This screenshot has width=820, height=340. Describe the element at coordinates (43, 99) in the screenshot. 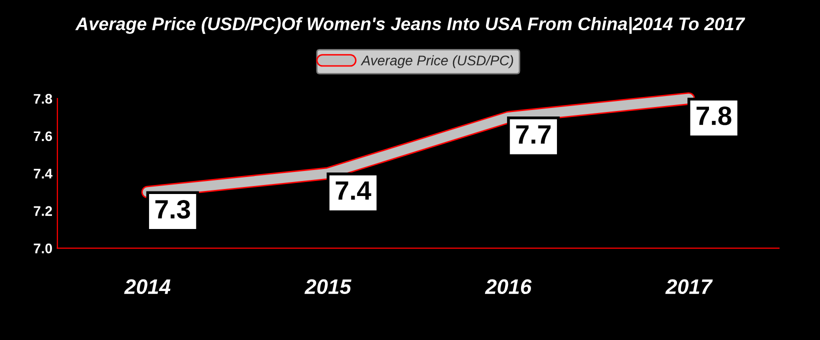

I see `text: 7.8` at that location.